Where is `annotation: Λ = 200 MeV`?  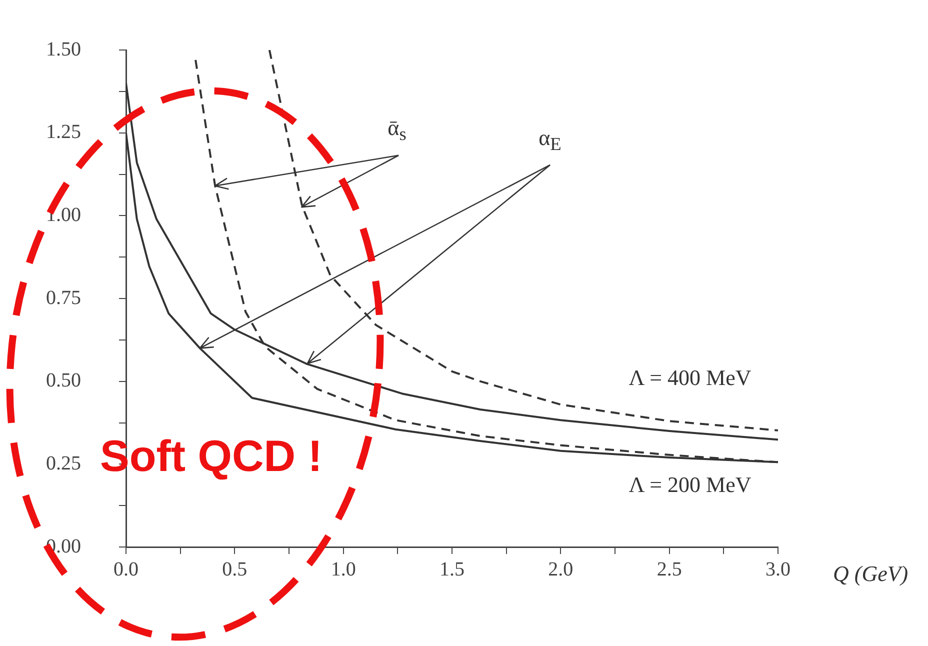
annotation: Λ = 200 MeV is located at coordinates (690, 485).